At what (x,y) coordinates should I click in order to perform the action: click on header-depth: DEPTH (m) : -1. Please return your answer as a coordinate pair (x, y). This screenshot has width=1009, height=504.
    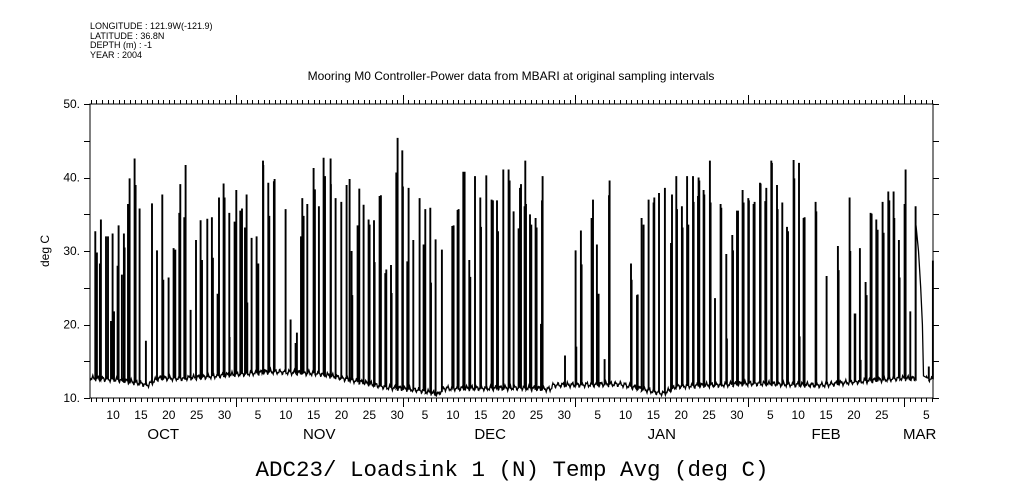
    Looking at the image, I should click on (121, 45).